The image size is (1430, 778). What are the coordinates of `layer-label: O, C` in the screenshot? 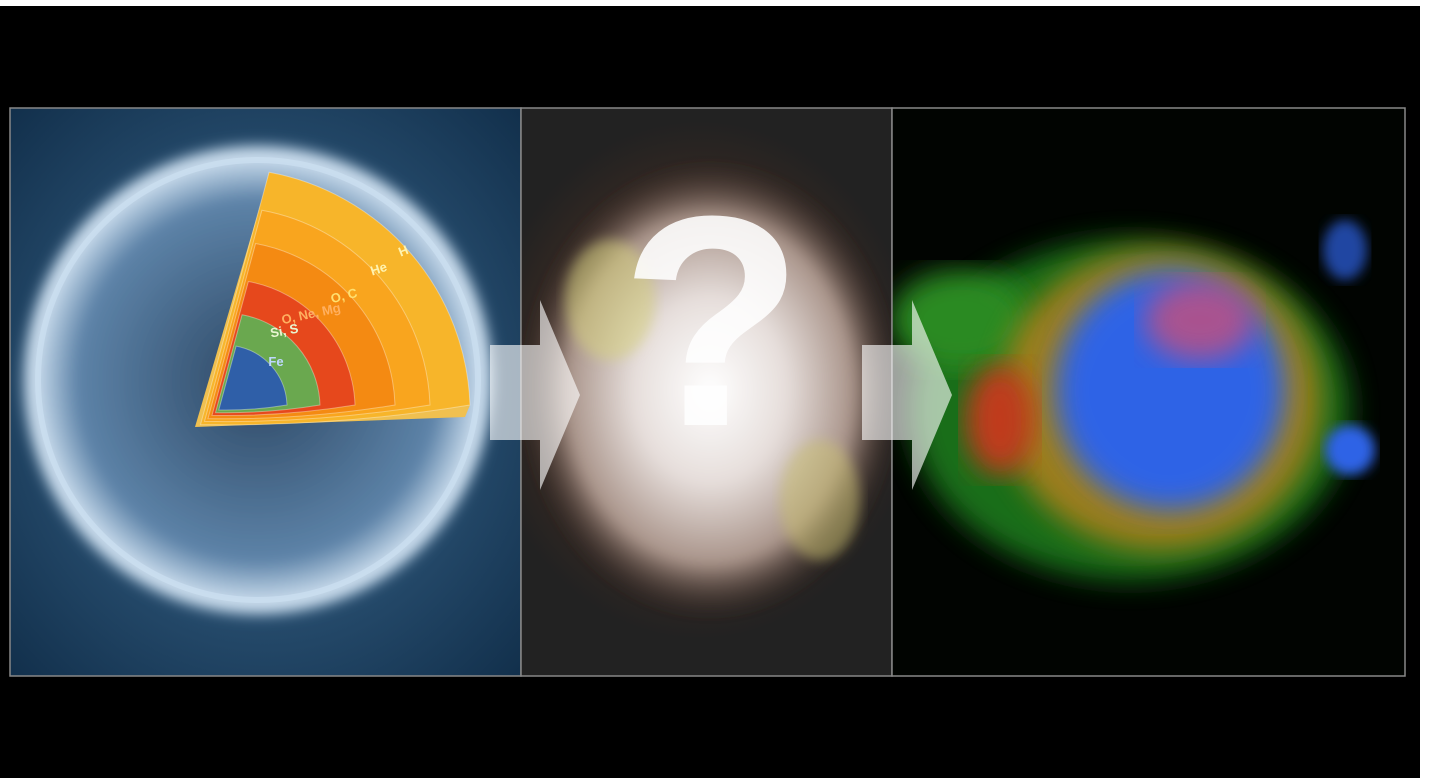 It's located at (344, 295).